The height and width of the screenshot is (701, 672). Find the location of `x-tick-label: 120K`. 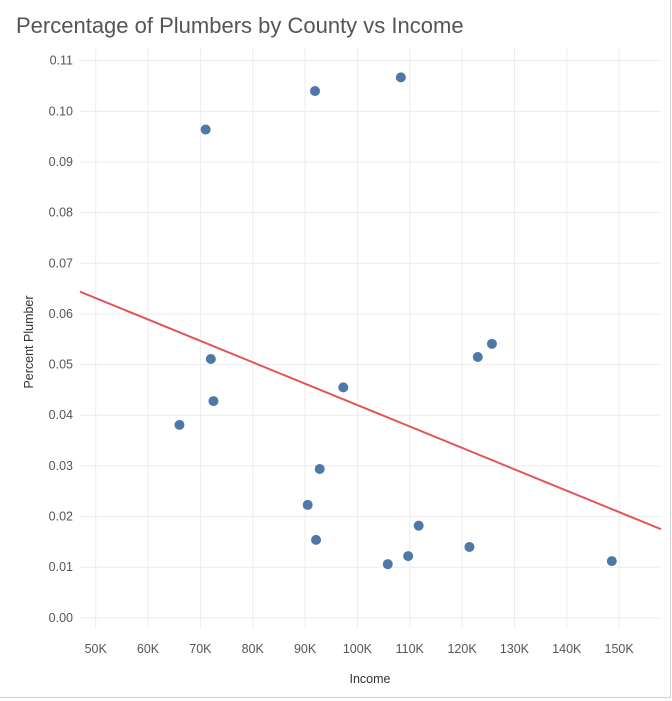

x-tick-label: 120K is located at coordinates (462, 649).